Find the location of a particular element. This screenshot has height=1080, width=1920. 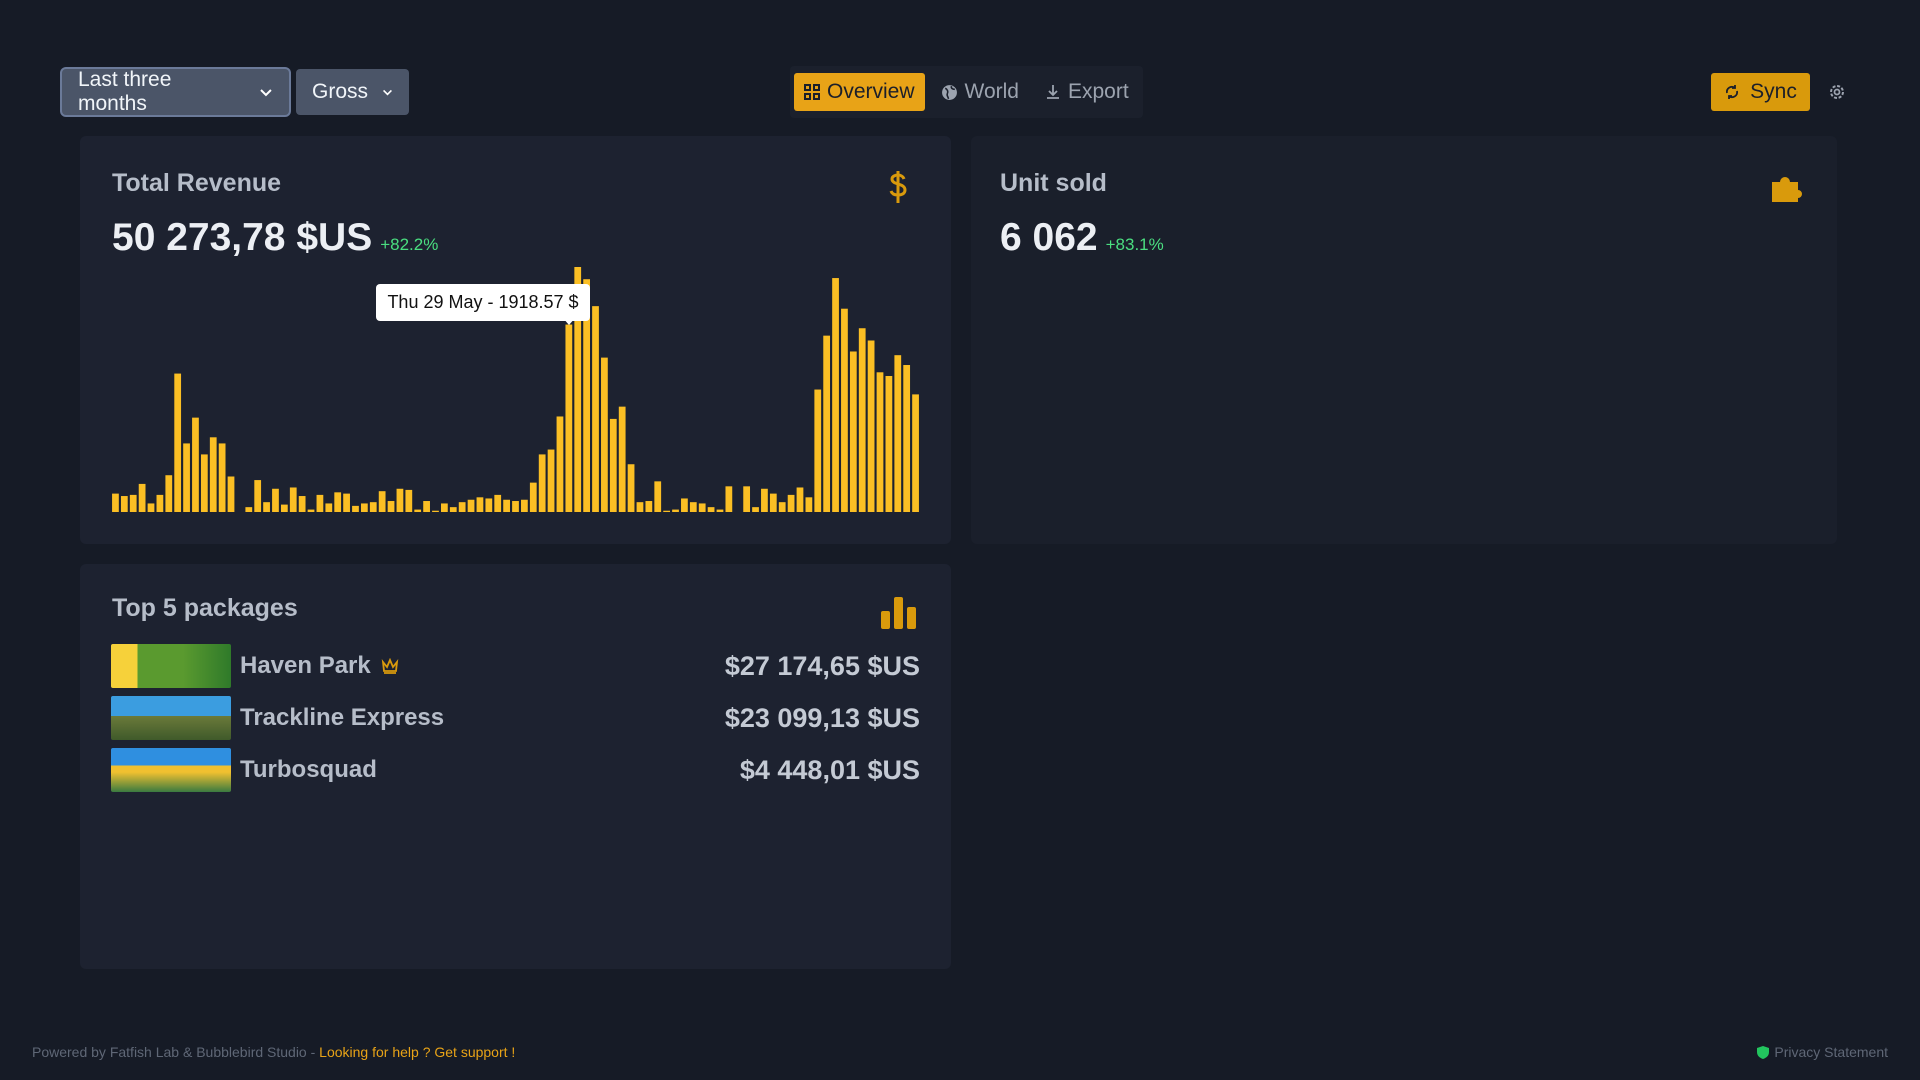

tab-world: World is located at coordinates (980, 92).